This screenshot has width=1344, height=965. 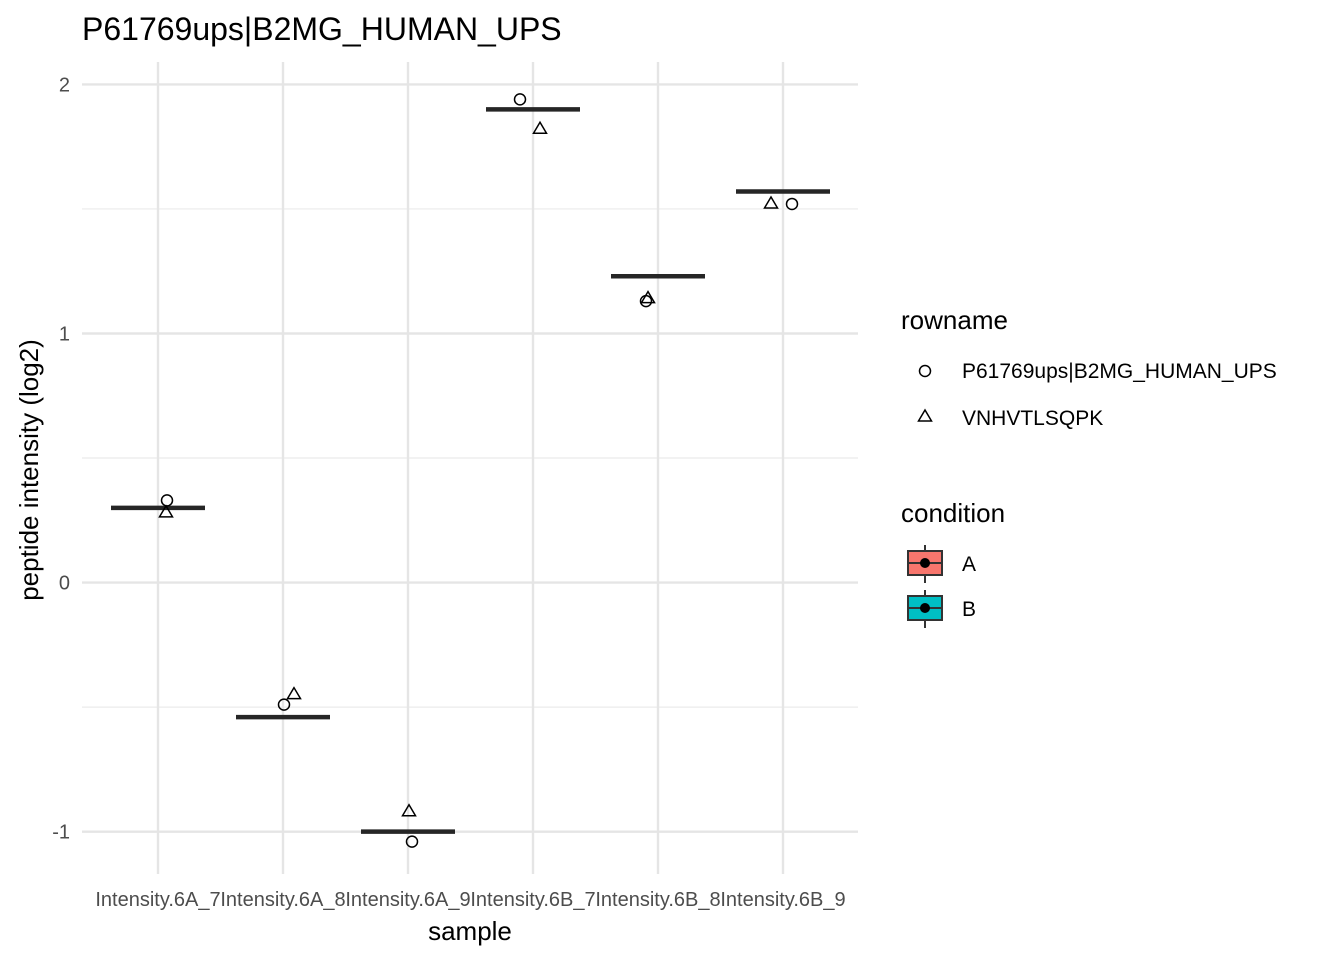 I want to click on x-tick-label: Intensity.6B_9, so click(x=782, y=900).